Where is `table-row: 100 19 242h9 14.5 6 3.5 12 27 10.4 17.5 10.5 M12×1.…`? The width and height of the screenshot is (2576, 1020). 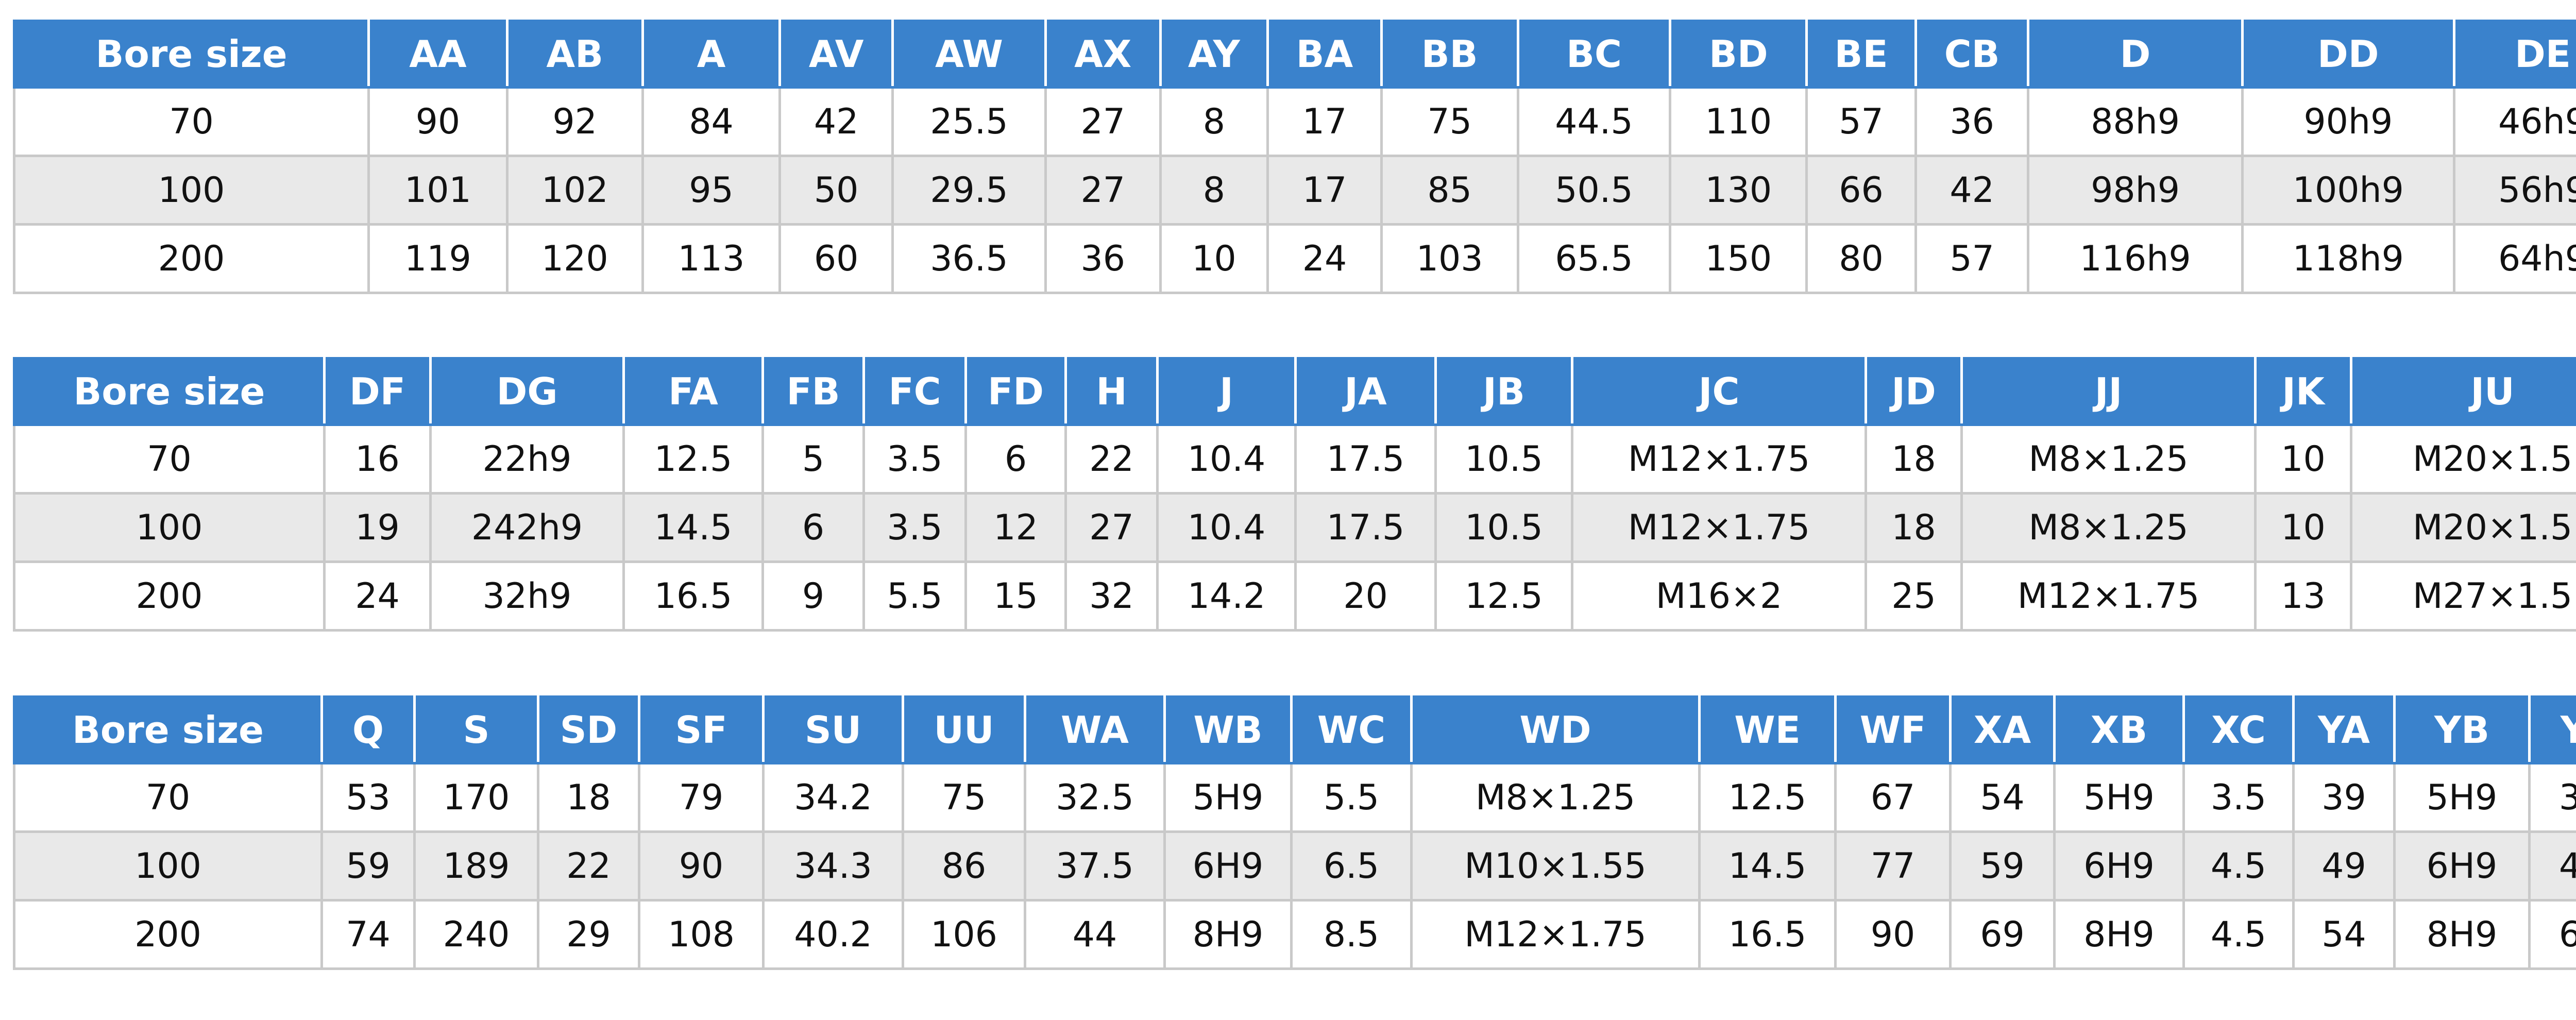
table-row: 100 19 242h9 14.5 6 3.5 12 27 10.4 17.5 10.5 M12×1.… is located at coordinates (1294, 527).